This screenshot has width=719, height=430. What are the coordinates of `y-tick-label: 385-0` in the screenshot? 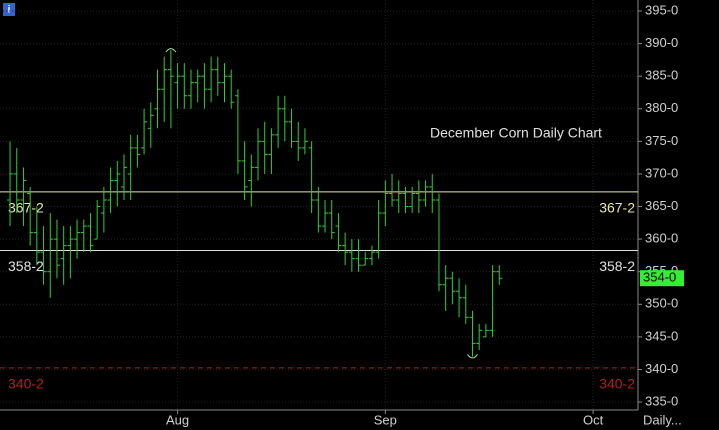 It's located at (661, 75).